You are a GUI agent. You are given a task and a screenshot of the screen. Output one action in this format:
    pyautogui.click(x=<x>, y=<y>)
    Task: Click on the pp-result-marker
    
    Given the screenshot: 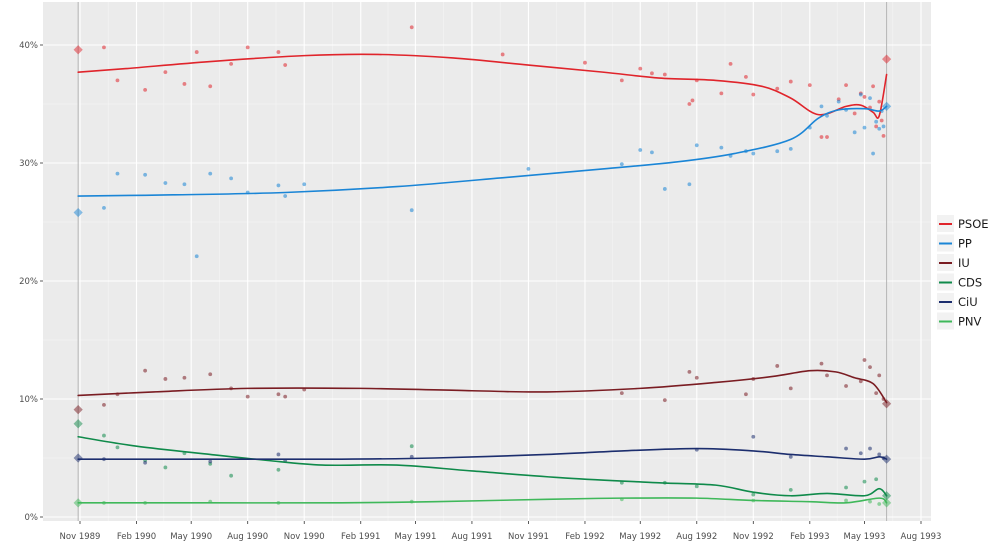 What is the action you would take?
    pyautogui.click(x=78, y=212)
    